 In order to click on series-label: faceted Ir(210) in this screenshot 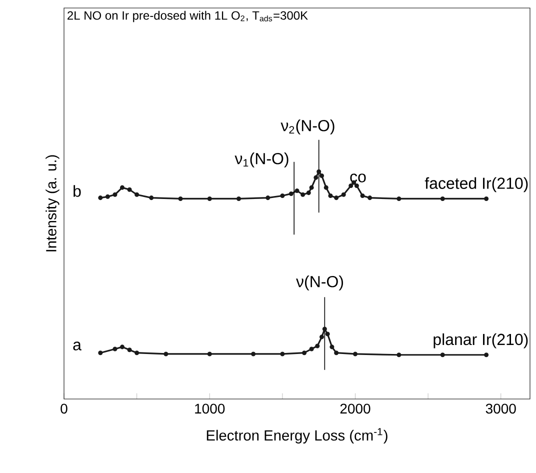, I will do `click(476, 184)`.